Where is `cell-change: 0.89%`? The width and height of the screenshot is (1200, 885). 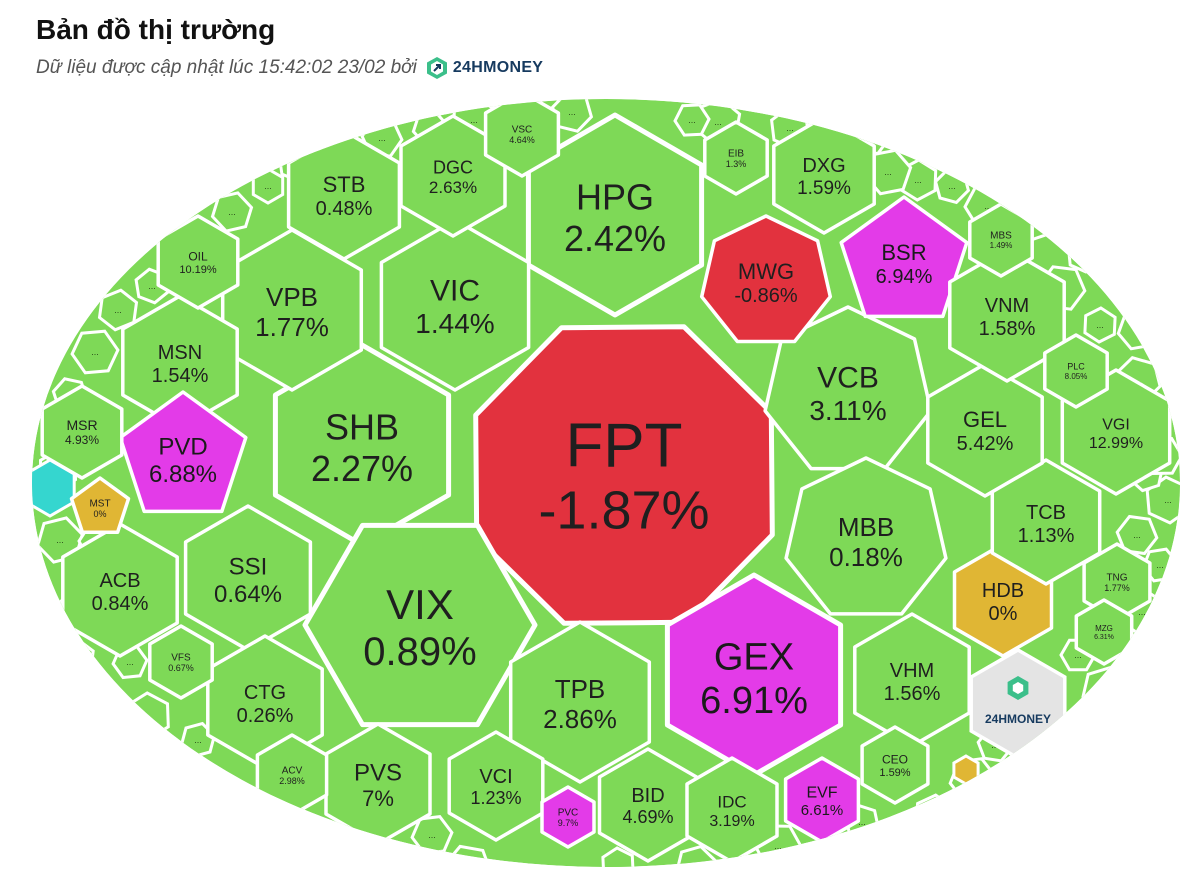
cell-change: 0.89% is located at coordinates (419, 652).